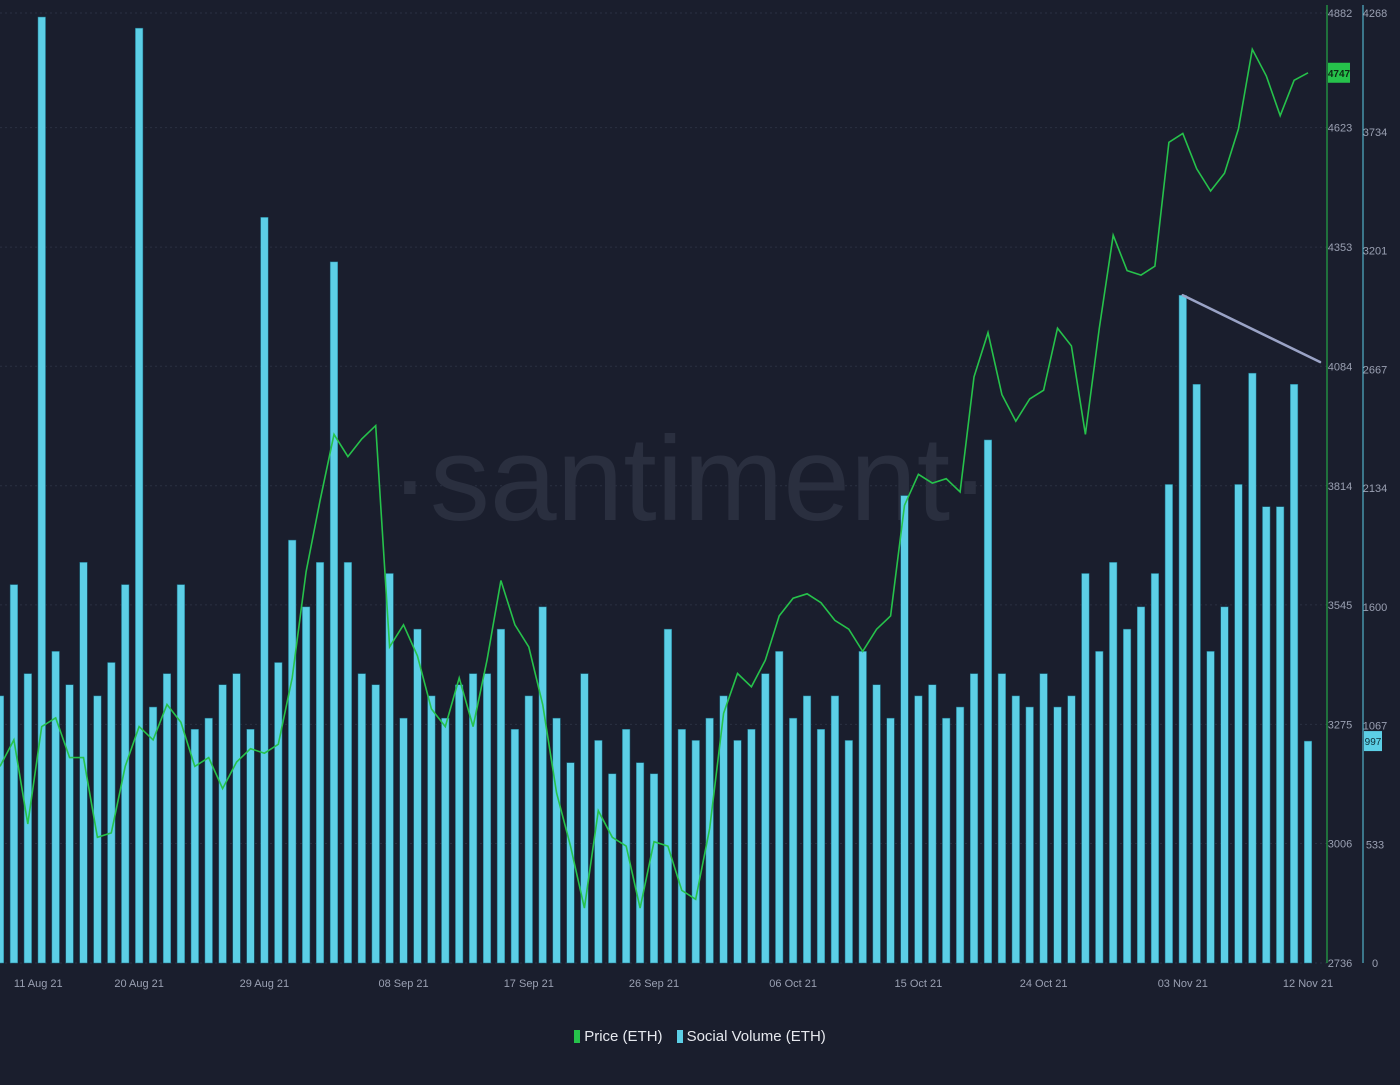 This screenshot has height=1085, width=1400. What do you see at coordinates (1340, 367) in the screenshot?
I see `price-tick-label: 4084` at bounding box center [1340, 367].